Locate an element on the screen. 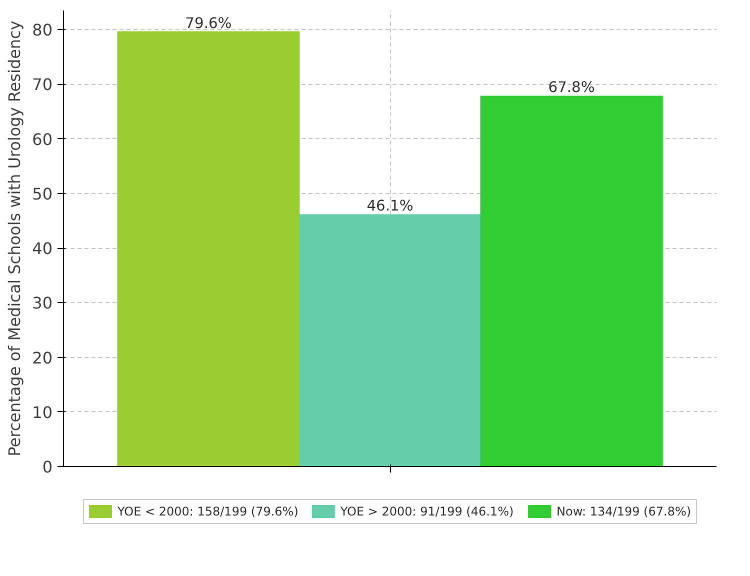  y-tick-label: 80 is located at coordinates (42, 30).